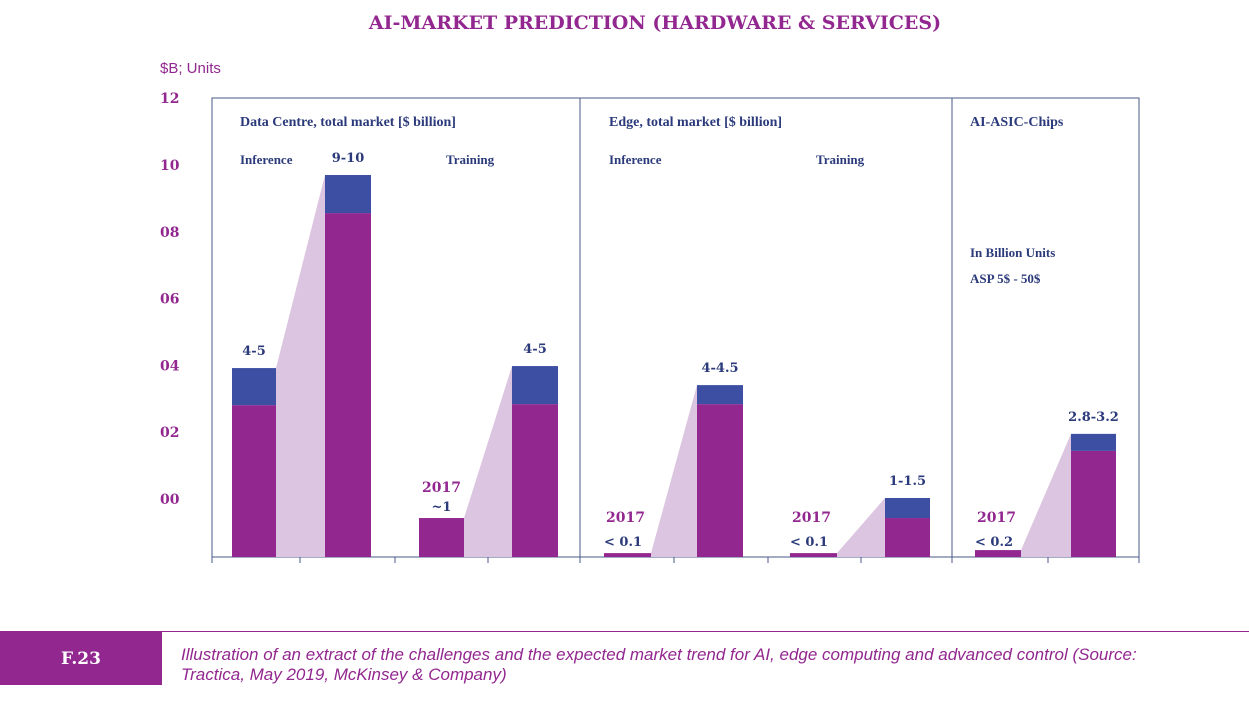 The image size is (1249, 703). Describe the element at coordinates (994, 542) in the screenshot. I see `bar-value-label: < 0.2` at that location.